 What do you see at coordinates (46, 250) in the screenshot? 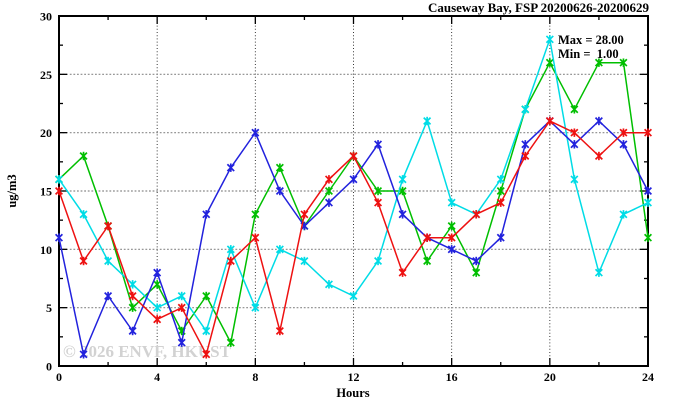
I see `y-tick-label: 10` at bounding box center [46, 250].